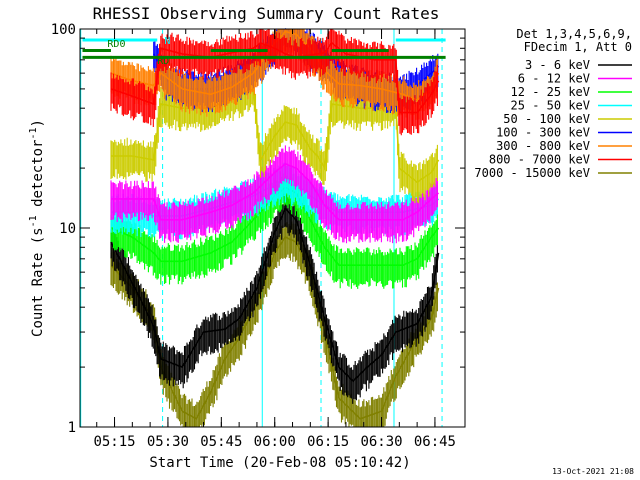 The image size is (640, 480). What do you see at coordinates (593, 471) in the screenshot?
I see `footer-date: 13-Oct-2021 21:08` at bounding box center [593, 471].